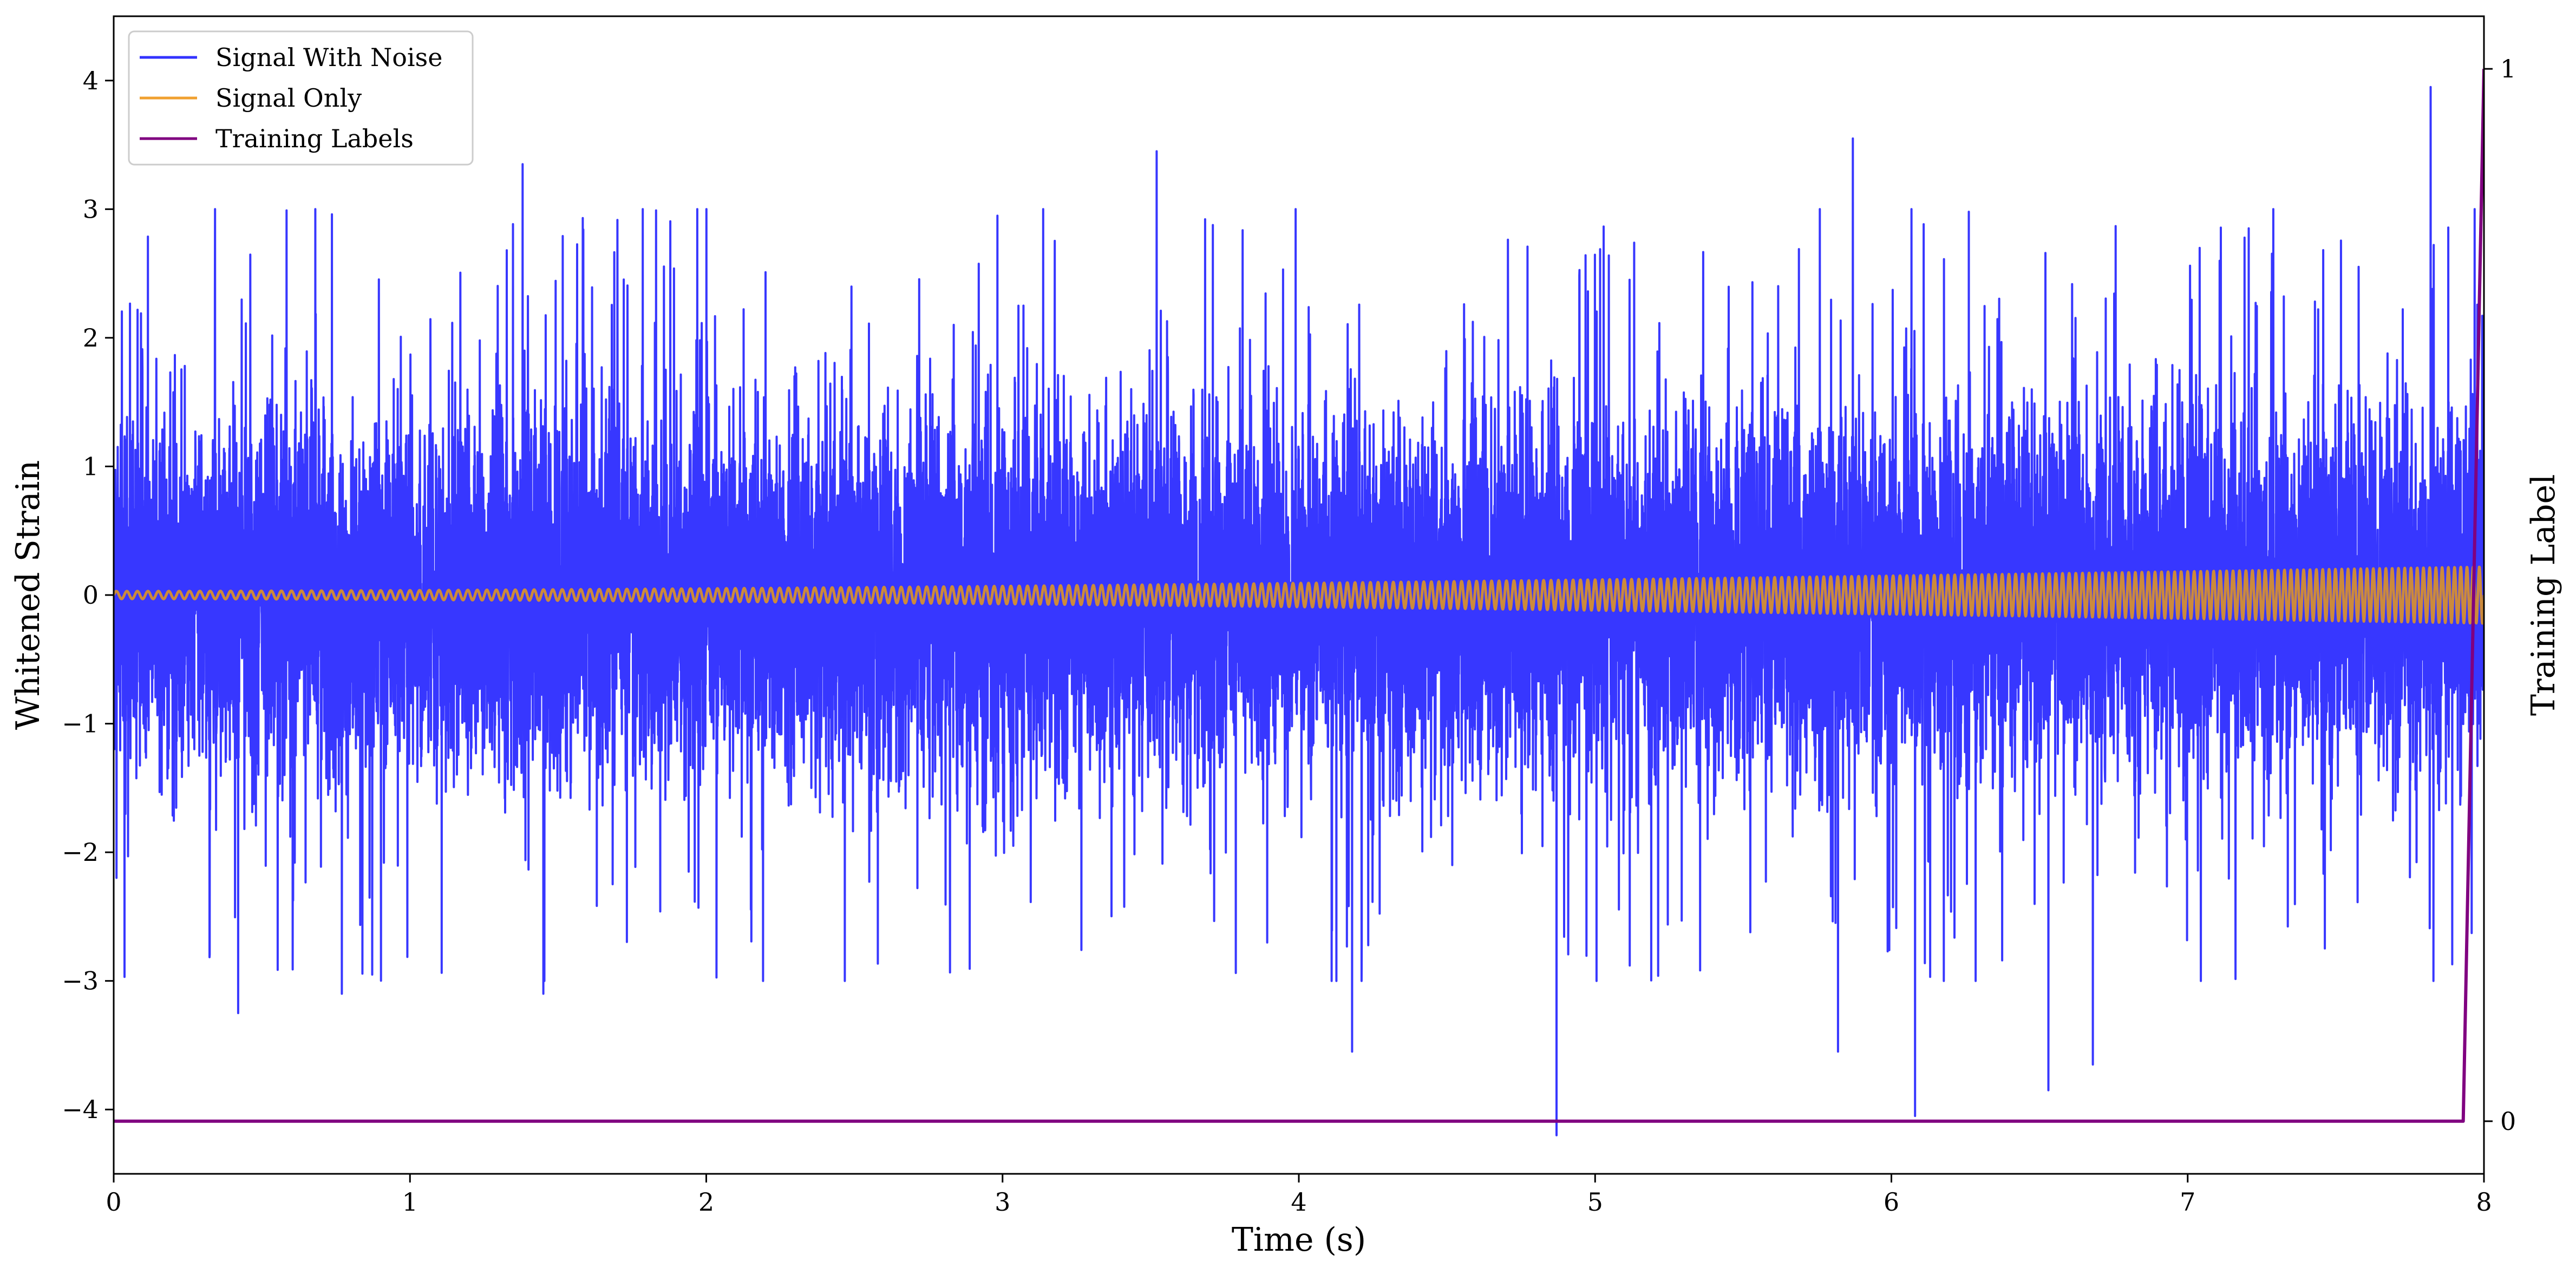 This screenshot has width=2576, height=1274. I want to click on y-tick-label: −1, so click(80, 724).